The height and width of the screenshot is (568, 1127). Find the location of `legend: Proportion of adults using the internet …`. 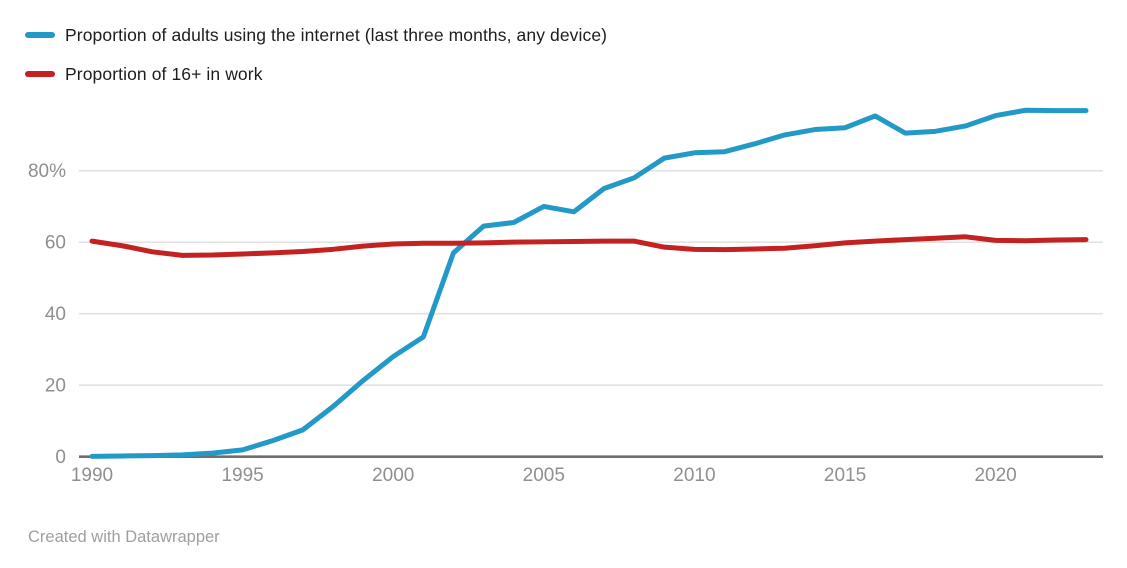

legend: Proportion of adults using the internet … is located at coordinates (316, 54).